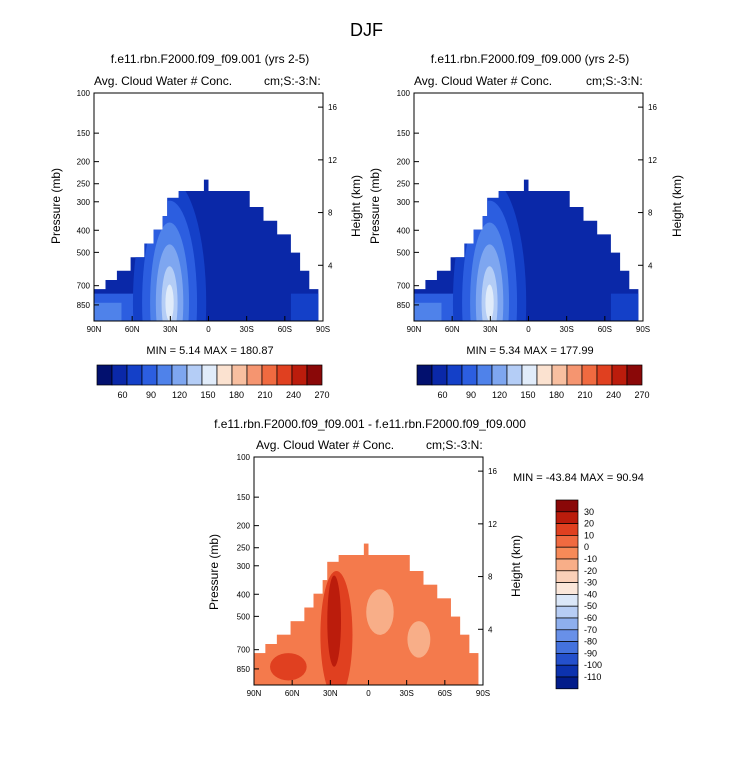 The height and width of the screenshot is (784, 733). Describe the element at coordinates (677, 206) in the screenshot. I see `panel2-y-right-axis-label: Height (km)` at that location.